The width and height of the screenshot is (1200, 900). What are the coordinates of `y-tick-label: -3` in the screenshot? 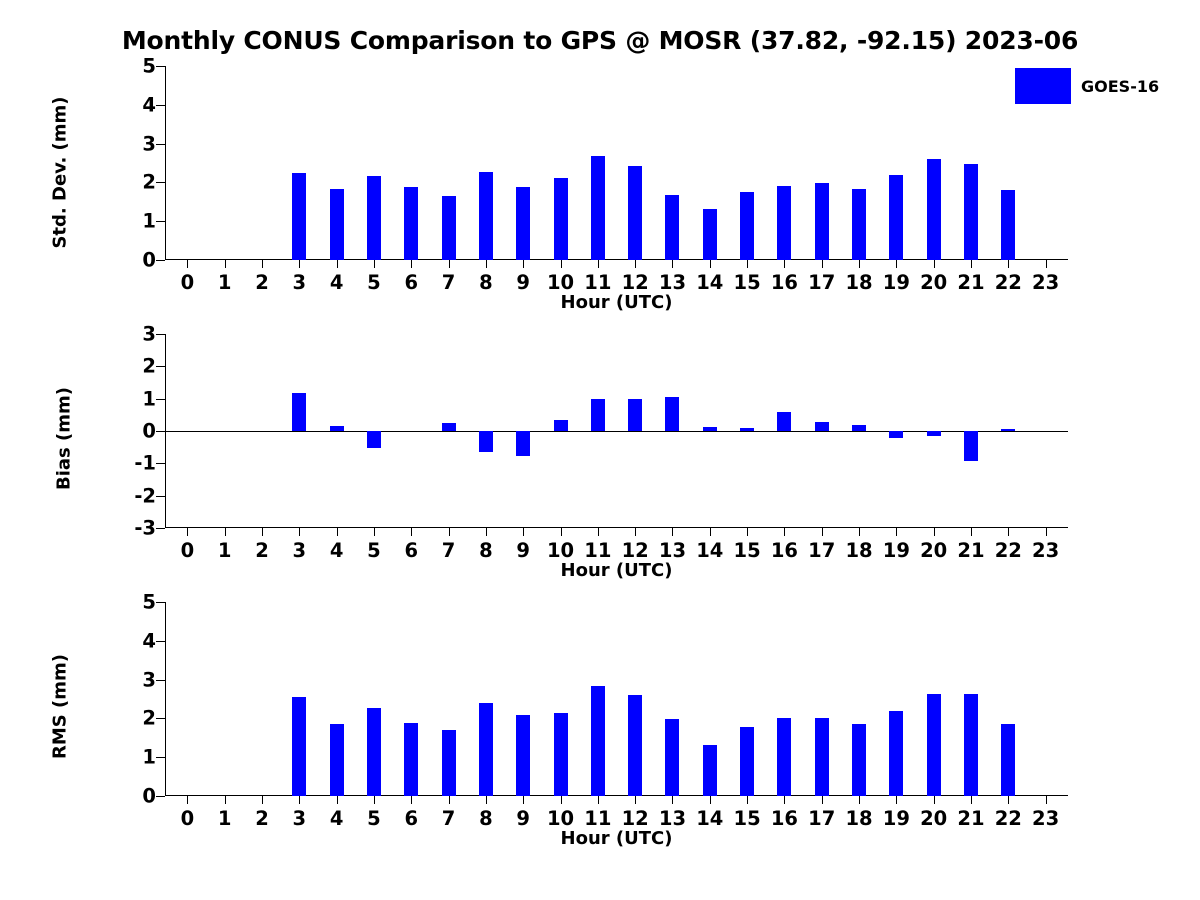 It's located at (145, 528).